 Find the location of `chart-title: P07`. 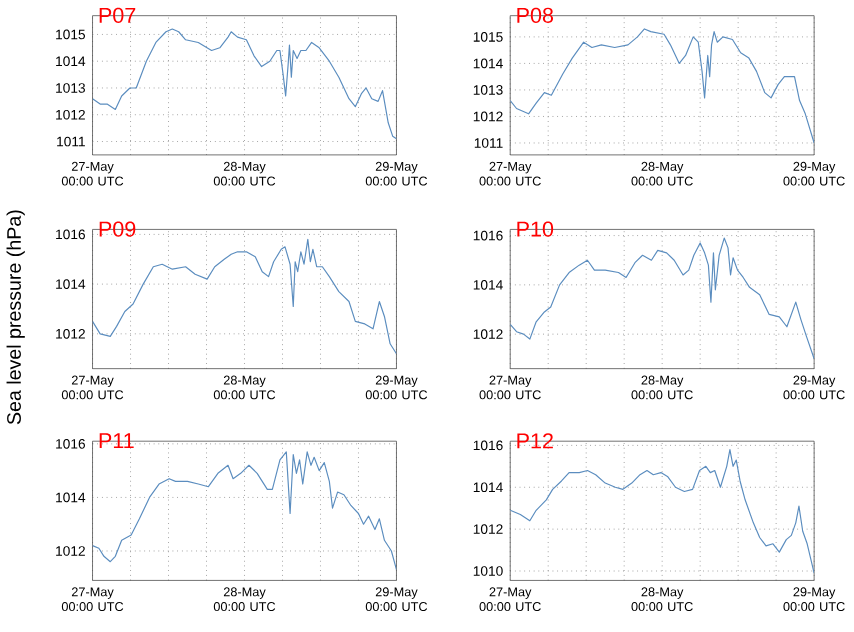

chart-title: P07 is located at coordinates (117, 15).